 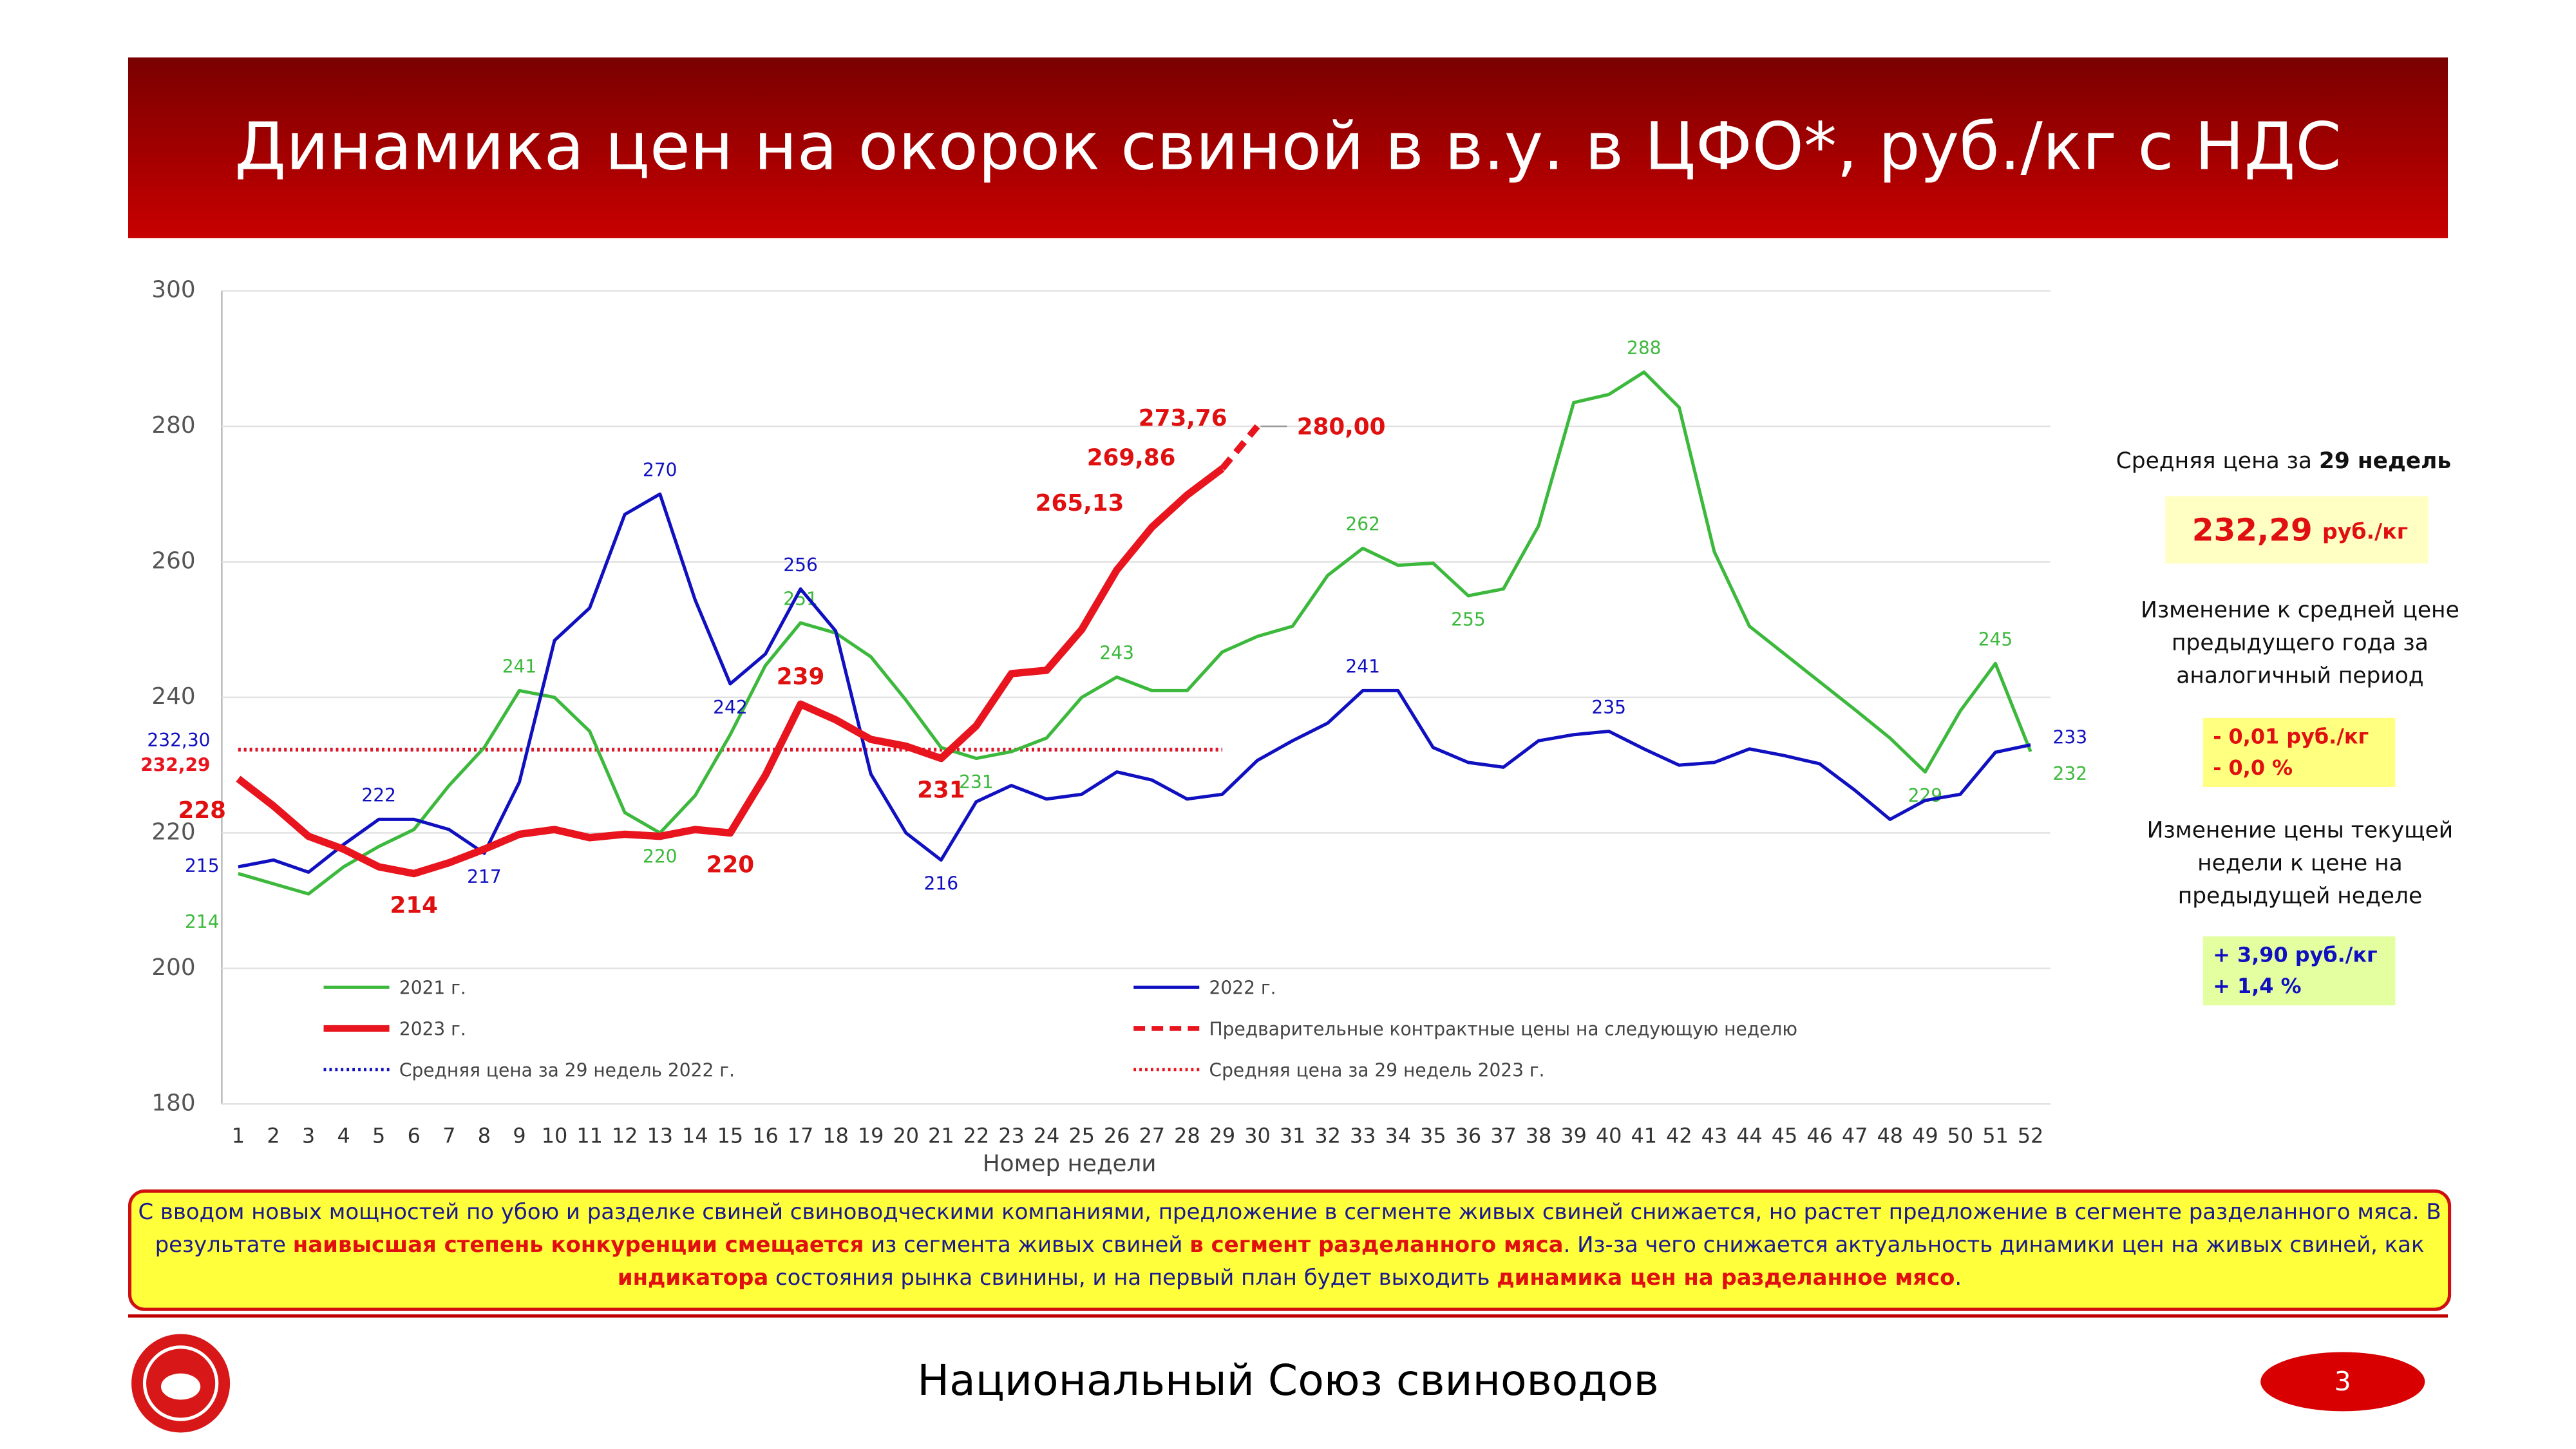 What do you see at coordinates (484, 1135) in the screenshot?
I see `x-tick-label: 8` at bounding box center [484, 1135].